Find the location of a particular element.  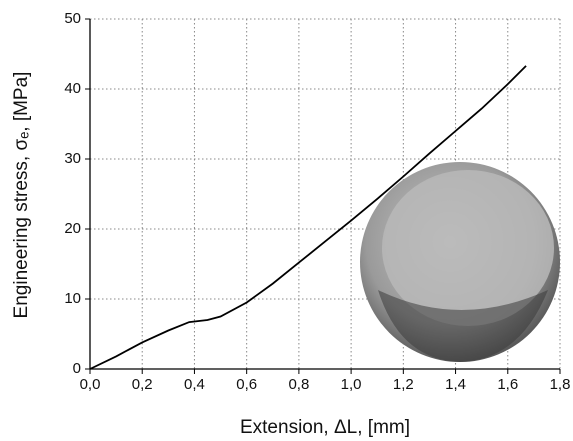

y-tick-label: 30 is located at coordinates (72, 158).